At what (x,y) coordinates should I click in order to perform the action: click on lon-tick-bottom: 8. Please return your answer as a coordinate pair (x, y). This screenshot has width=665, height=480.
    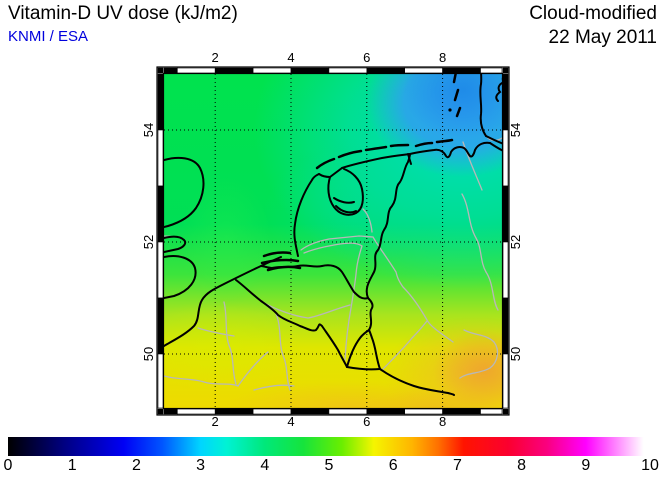
    Looking at the image, I should click on (442, 421).